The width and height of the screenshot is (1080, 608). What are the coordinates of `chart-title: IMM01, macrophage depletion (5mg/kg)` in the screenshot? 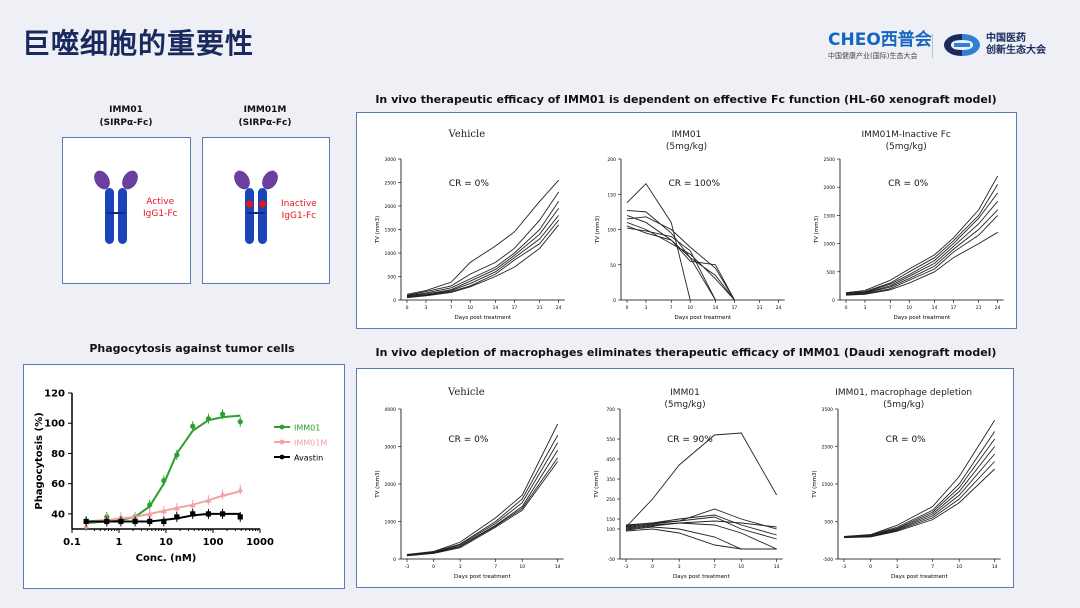 It's located at (903, 399).